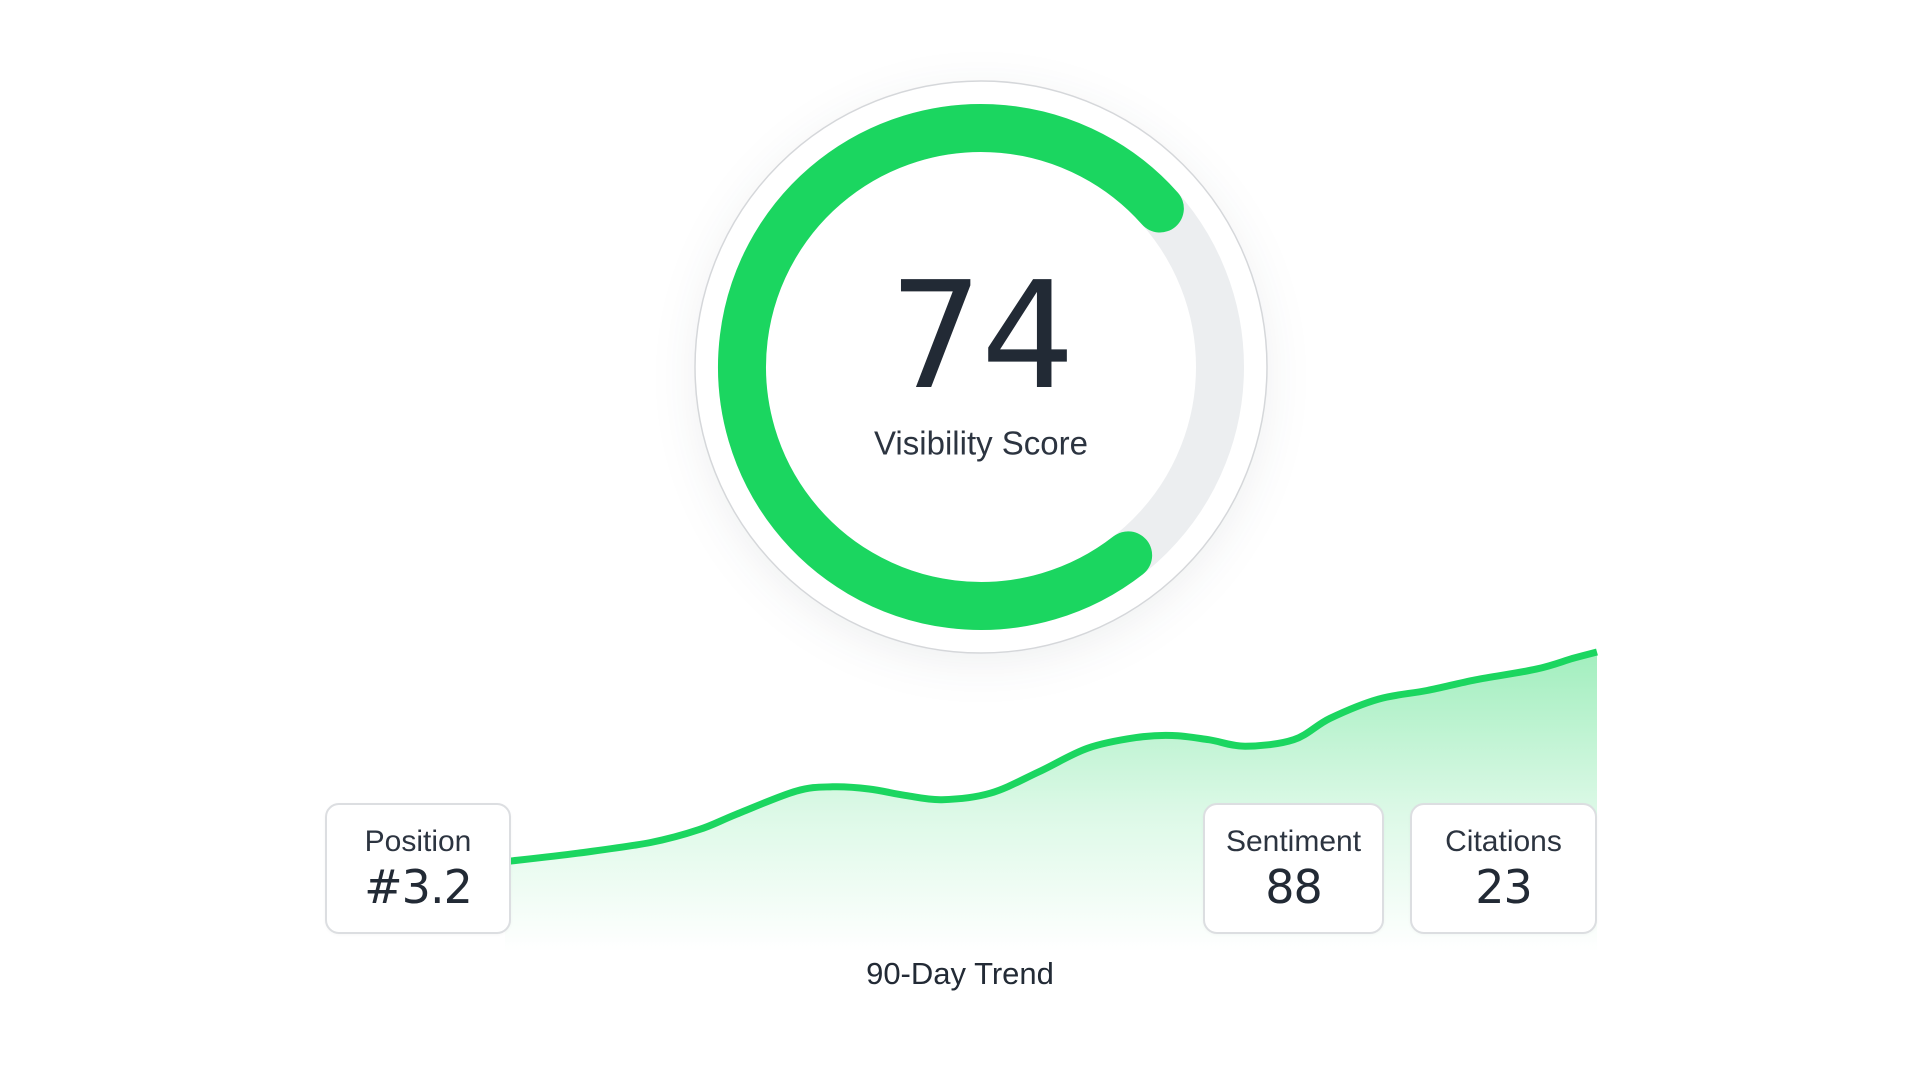 This screenshot has height=1072, width=1920. I want to click on trend-caption: 90-Day Trend, so click(960, 973).